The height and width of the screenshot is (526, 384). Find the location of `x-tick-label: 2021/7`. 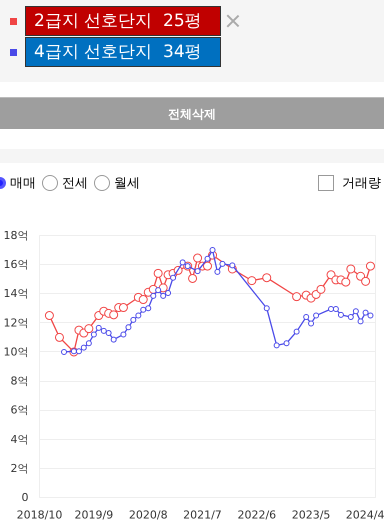

x-tick-label: 2021/7 is located at coordinates (202, 515).